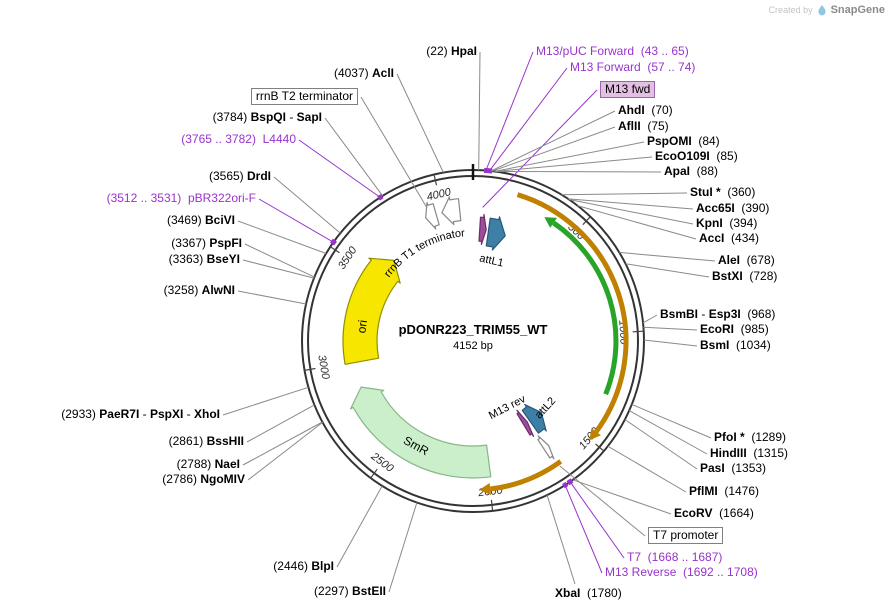 This screenshot has height=612, width=893. Describe the element at coordinates (546, 447) in the screenshot. I see `feature-T7-promoter` at that location.